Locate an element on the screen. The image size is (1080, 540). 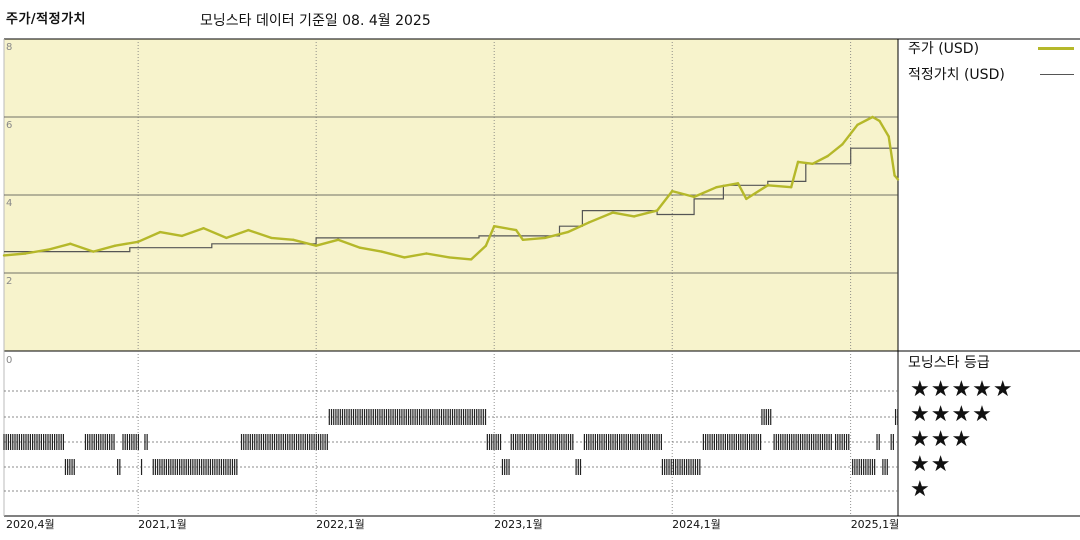
x-tick-label: 2020,4월 is located at coordinates (30, 524).